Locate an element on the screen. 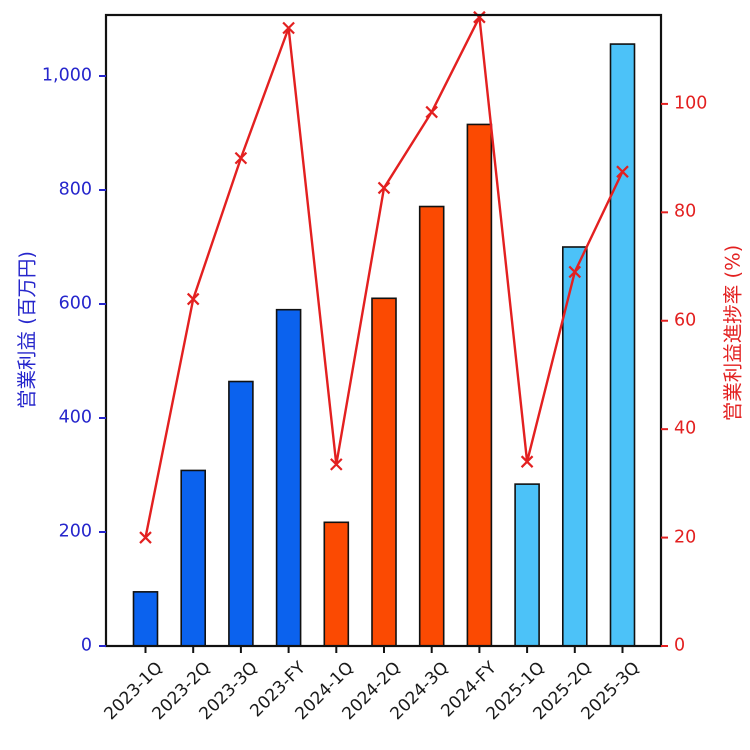  bar-2023-2Q is located at coordinates (193, 558).